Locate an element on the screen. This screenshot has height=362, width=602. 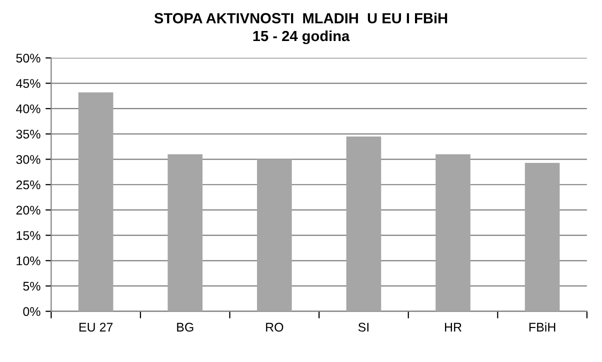
y-tick-label: 50% is located at coordinates (28, 58).